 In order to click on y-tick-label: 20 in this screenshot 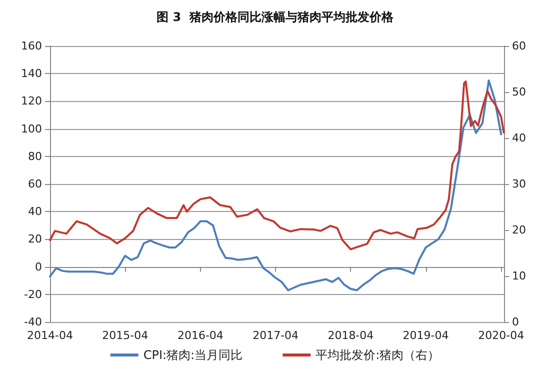, I will do `click(35, 239)`.